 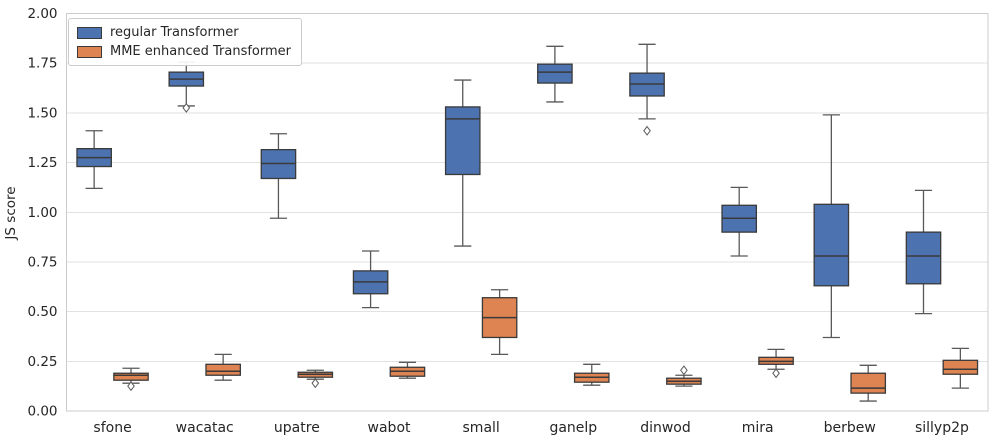 I want to click on x-tick-label: wabot, so click(x=389, y=428).